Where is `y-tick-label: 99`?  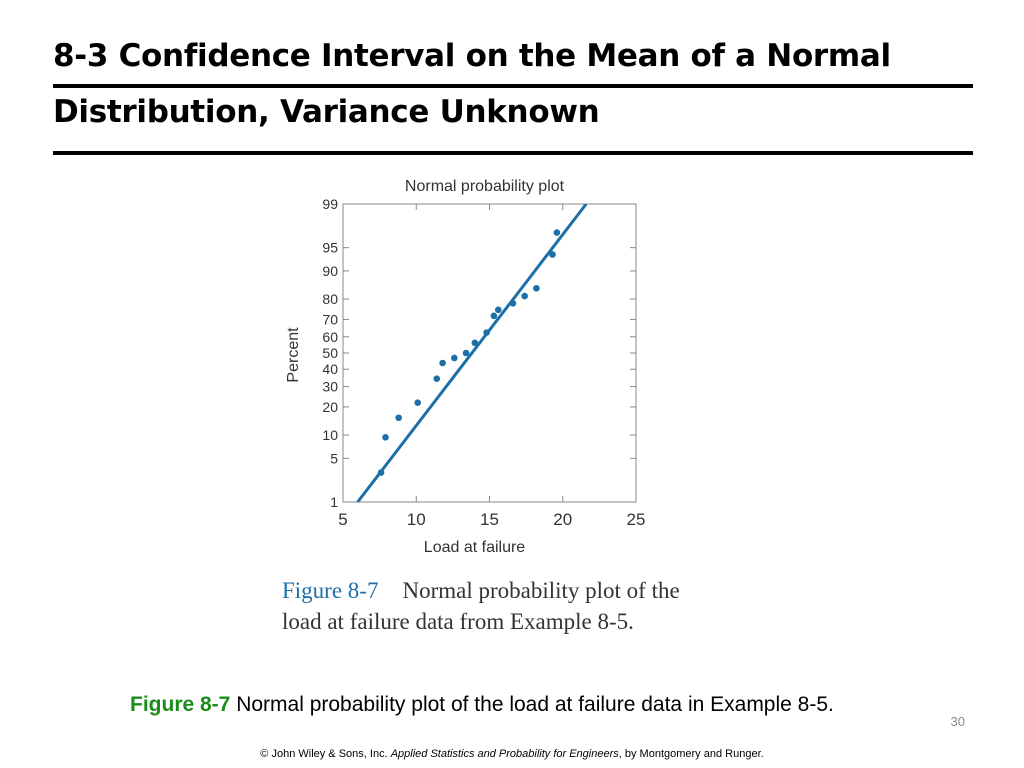
y-tick-label: 99 is located at coordinates (330, 204).